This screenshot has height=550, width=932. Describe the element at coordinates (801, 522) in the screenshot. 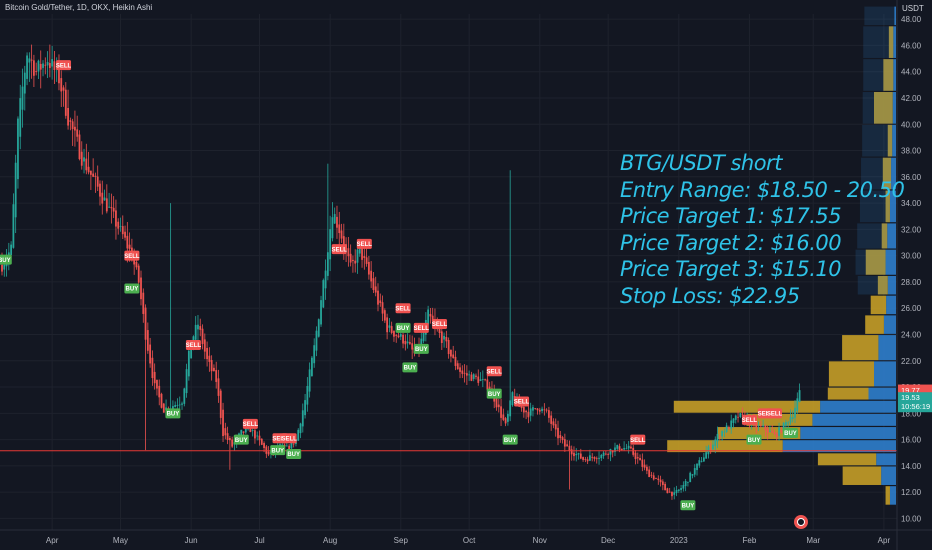

I see `replay-badge-icon` at that location.